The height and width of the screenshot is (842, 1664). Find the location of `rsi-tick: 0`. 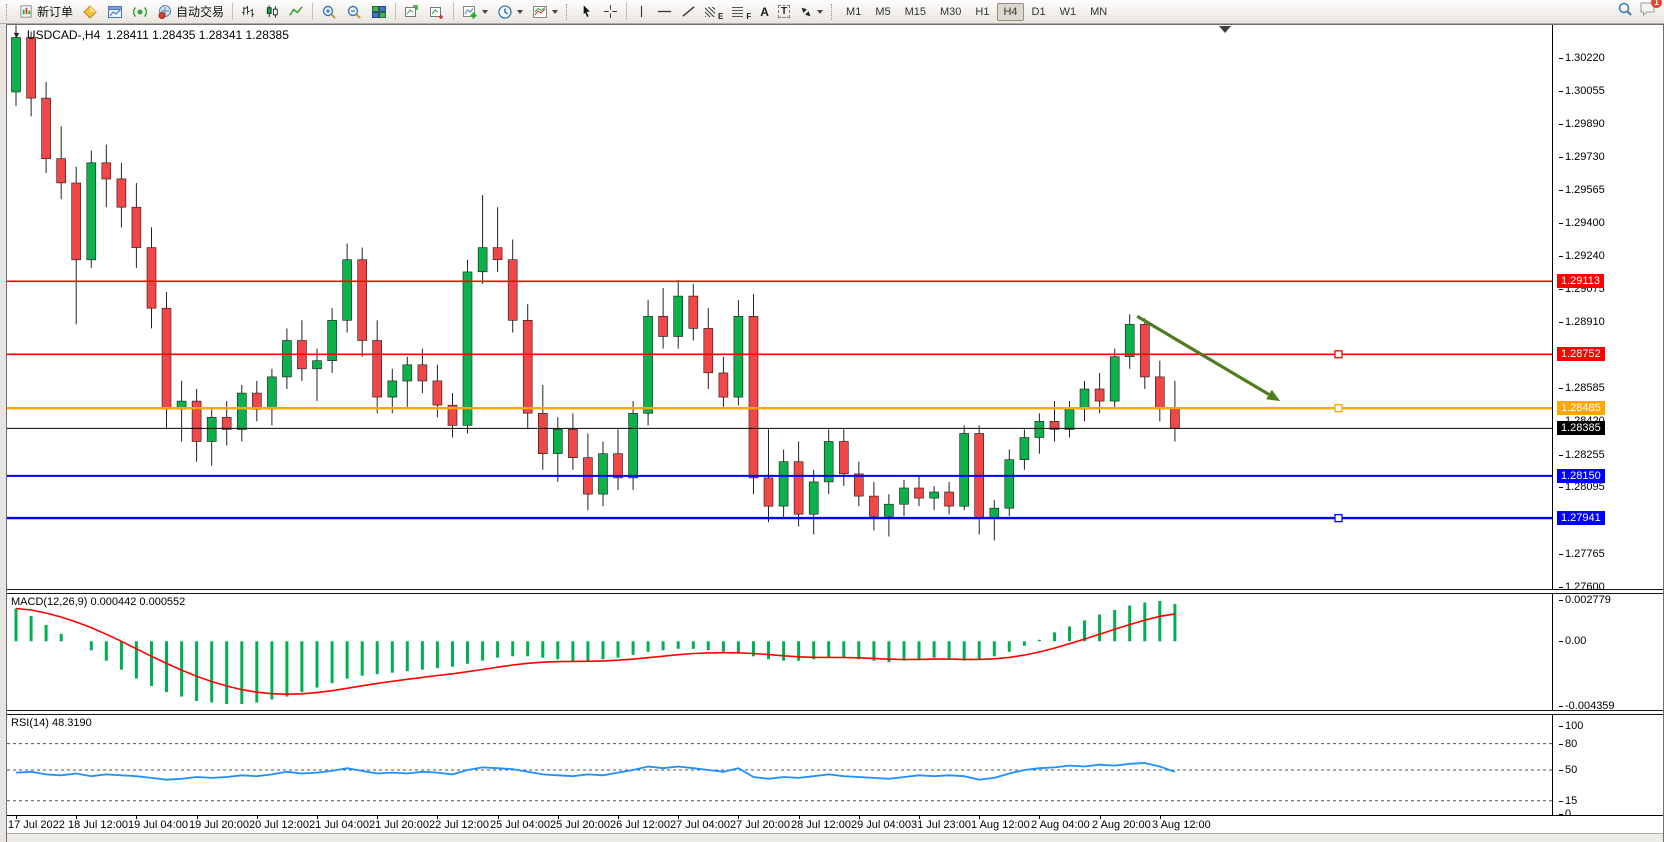

rsi-tick: 0 is located at coordinates (1565, 814).